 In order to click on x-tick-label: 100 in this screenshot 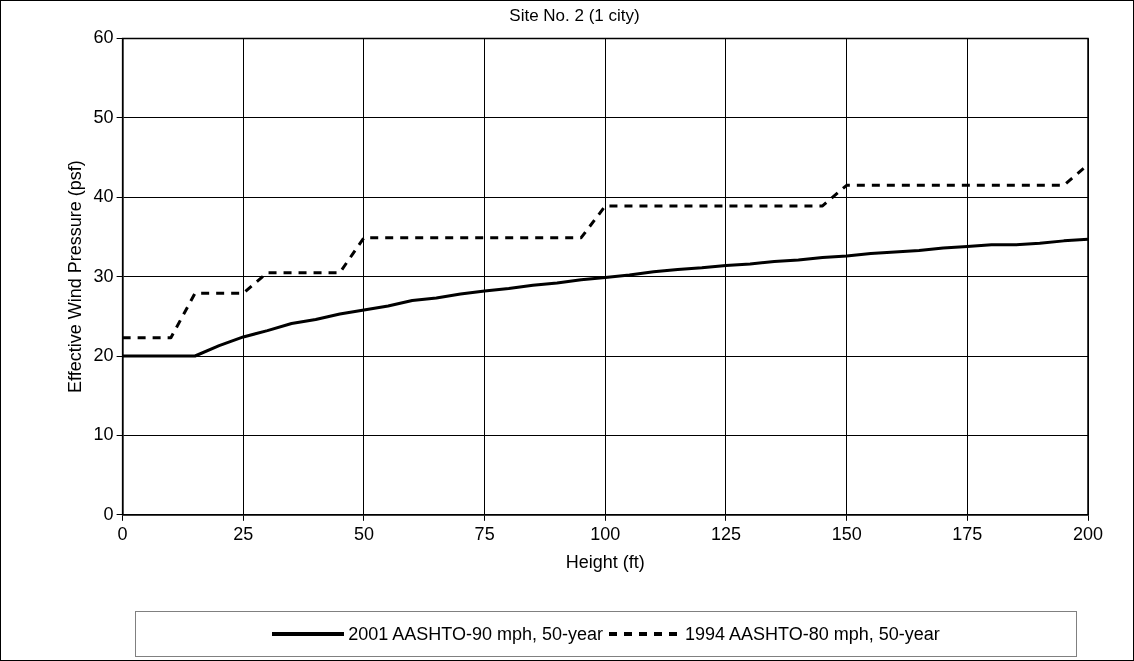, I will do `click(605, 533)`.